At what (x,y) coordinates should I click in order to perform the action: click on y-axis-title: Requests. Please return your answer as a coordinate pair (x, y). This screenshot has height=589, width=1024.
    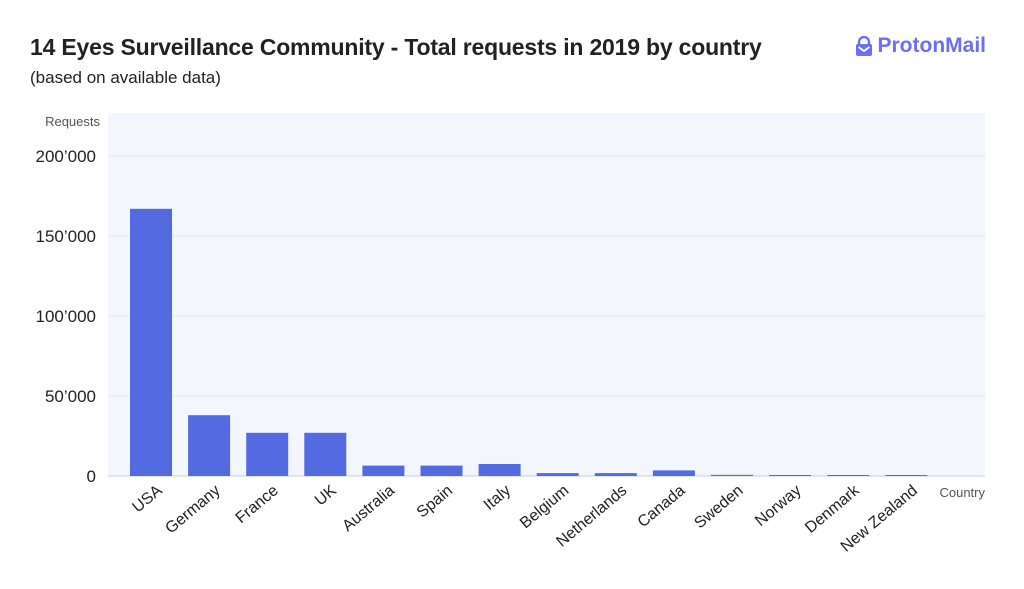
    Looking at the image, I should click on (72, 121).